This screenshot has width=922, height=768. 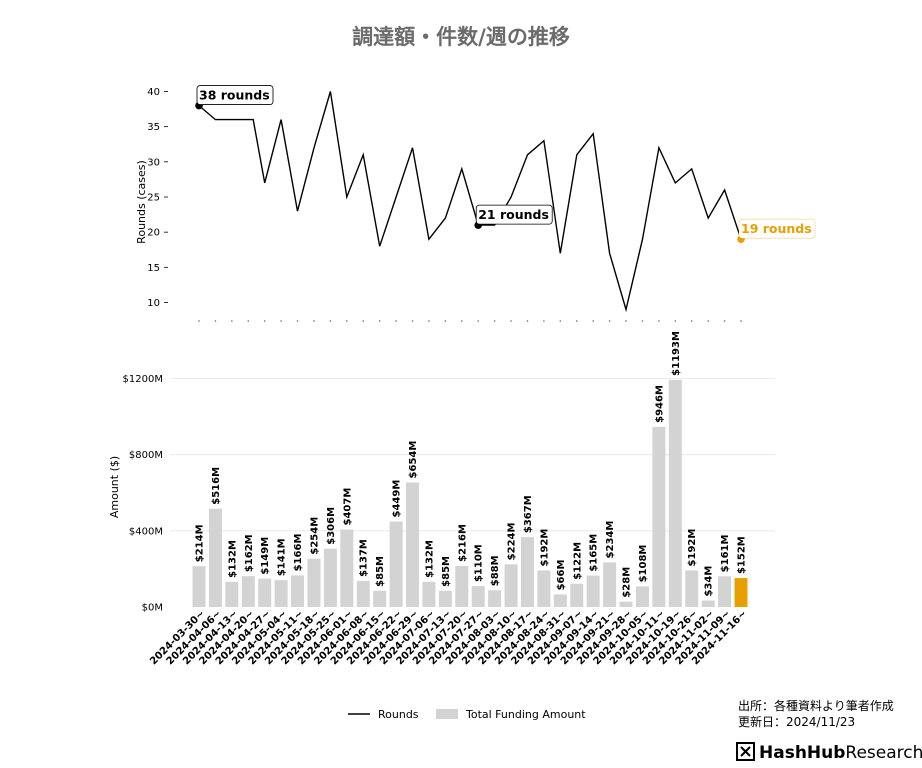 What do you see at coordinates (594, 553) in the screenshot?
I see `funding-bar-value-label: $165M` at bounding box center [594, 553].